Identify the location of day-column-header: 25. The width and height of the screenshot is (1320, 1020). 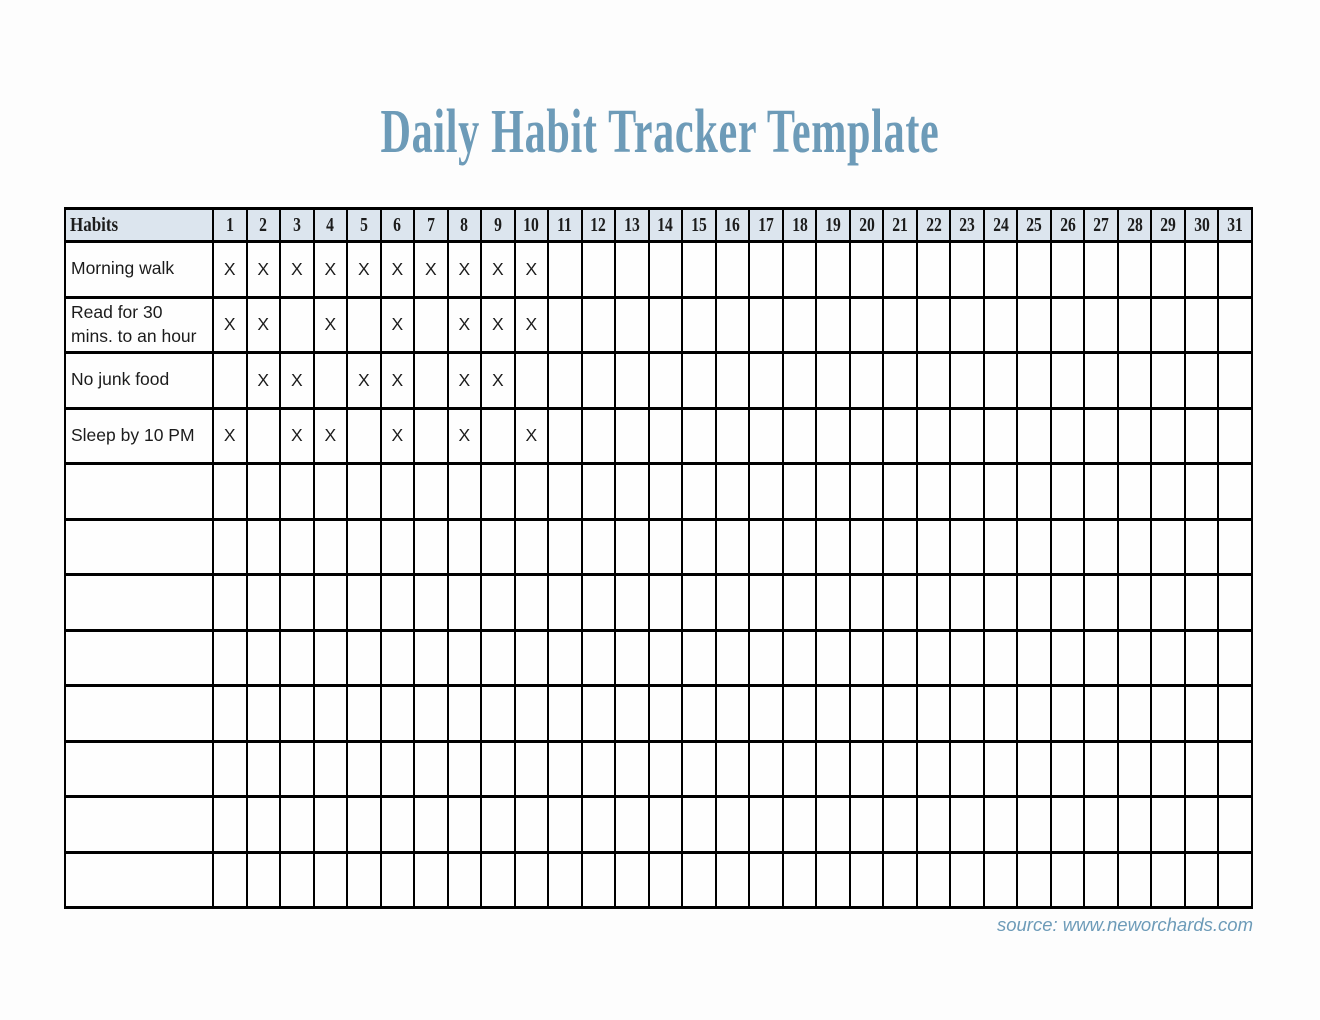
(1034, 225).